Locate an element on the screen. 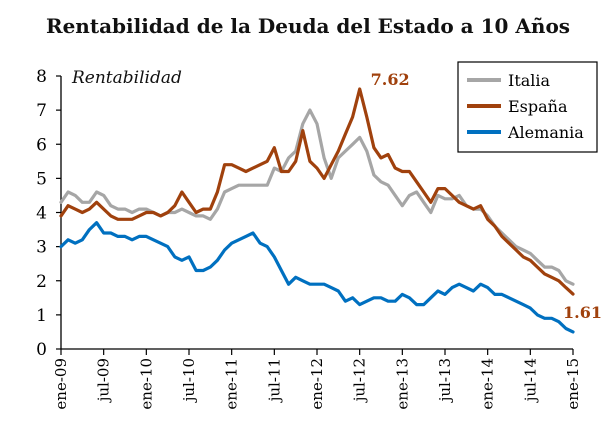  x-tick-label: ene-11 is located at coordinates (232, 384).